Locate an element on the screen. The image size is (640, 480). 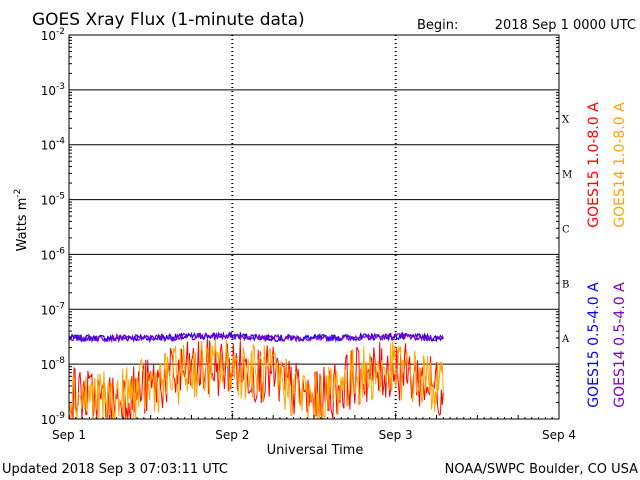
y-axis-label-exponent: -2 is located at coordinates (18, 193).